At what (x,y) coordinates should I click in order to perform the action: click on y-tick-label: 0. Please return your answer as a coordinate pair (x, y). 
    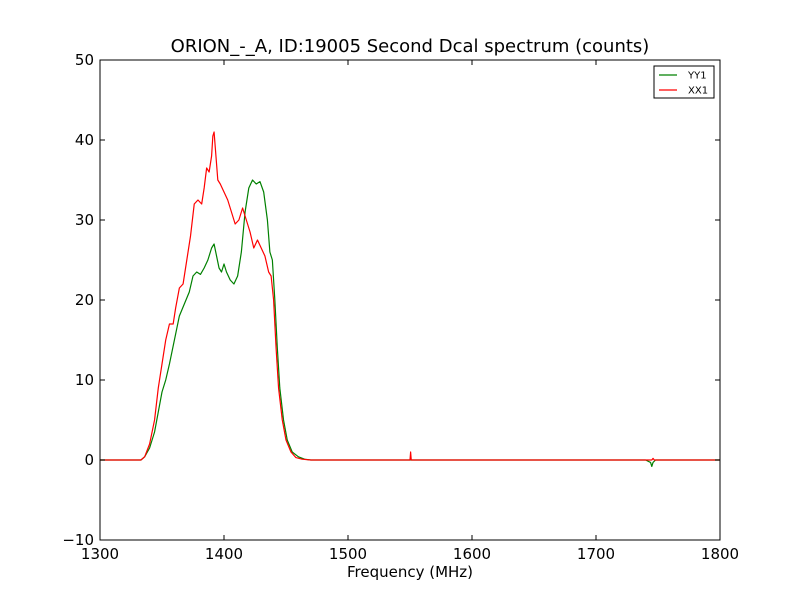
    Looking at the image, I should click on (89, 460).